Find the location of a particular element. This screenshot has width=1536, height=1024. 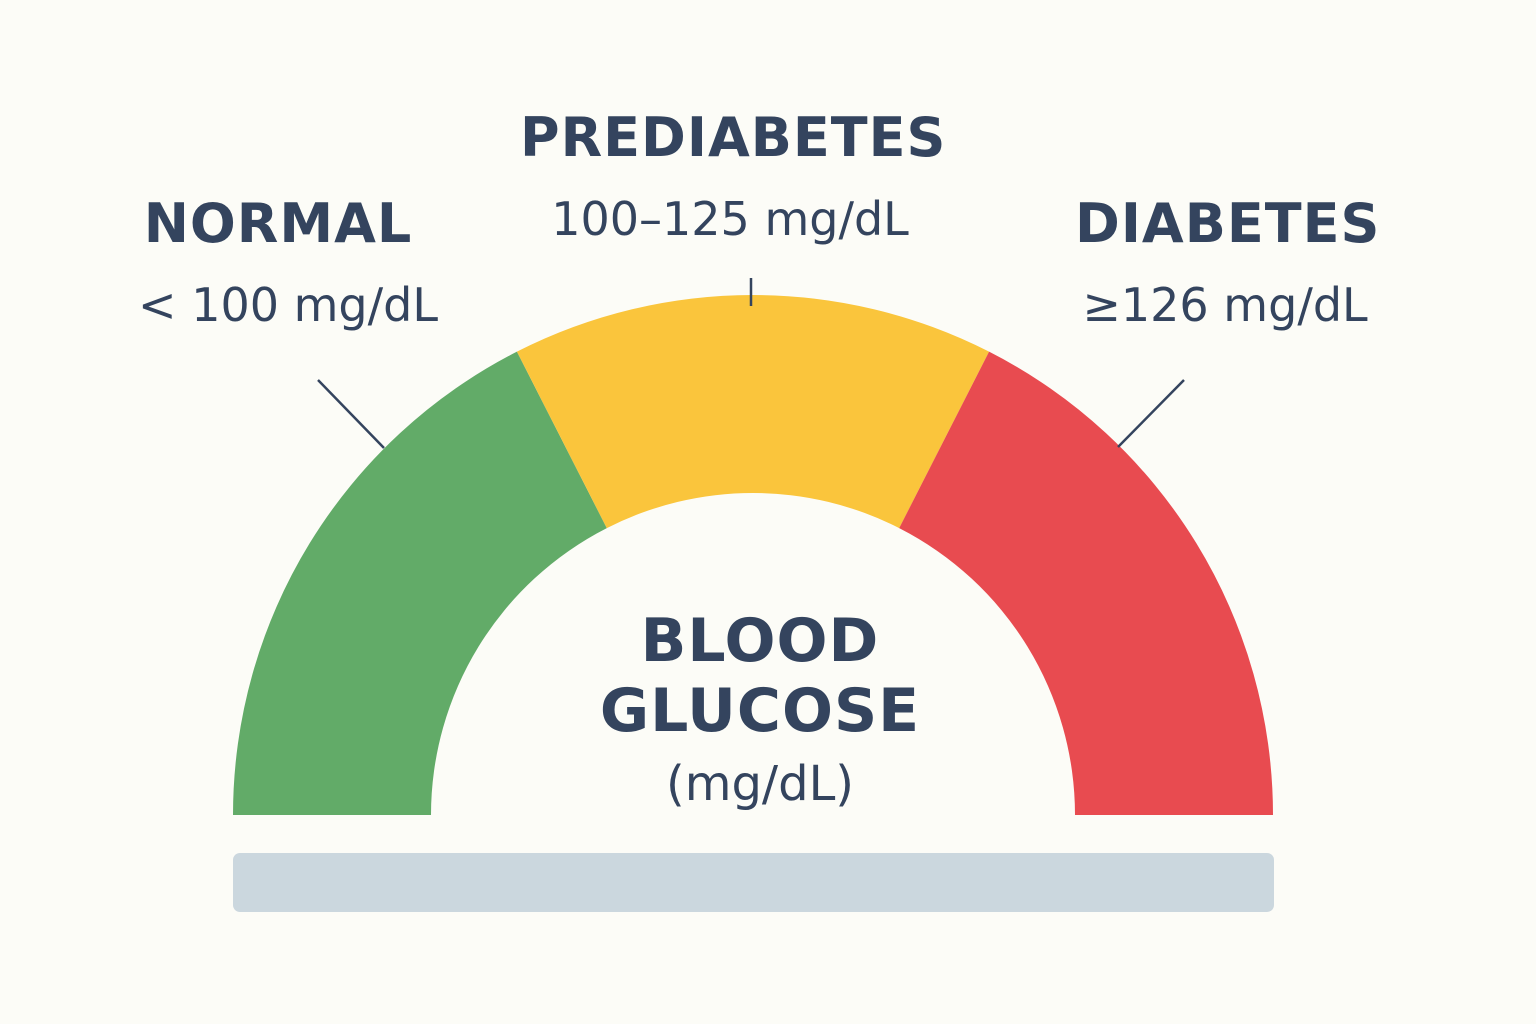

diabetes-pointer-line is located at coordinates (1151, 413).